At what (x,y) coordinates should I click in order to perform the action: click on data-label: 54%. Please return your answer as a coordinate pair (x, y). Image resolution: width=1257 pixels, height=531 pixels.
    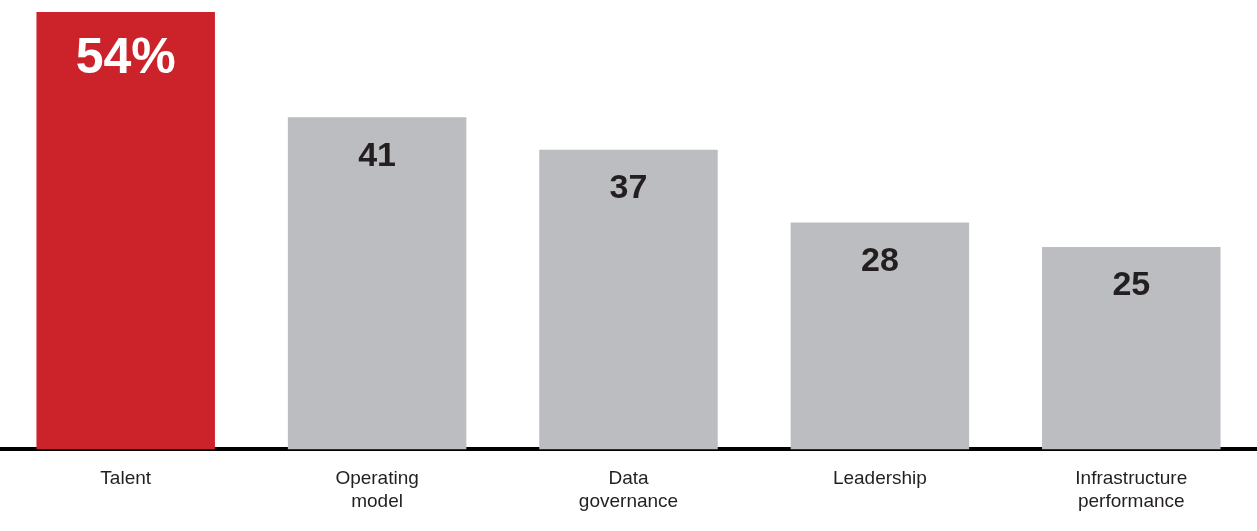
    Looking at the image, I should click on (125, 55).